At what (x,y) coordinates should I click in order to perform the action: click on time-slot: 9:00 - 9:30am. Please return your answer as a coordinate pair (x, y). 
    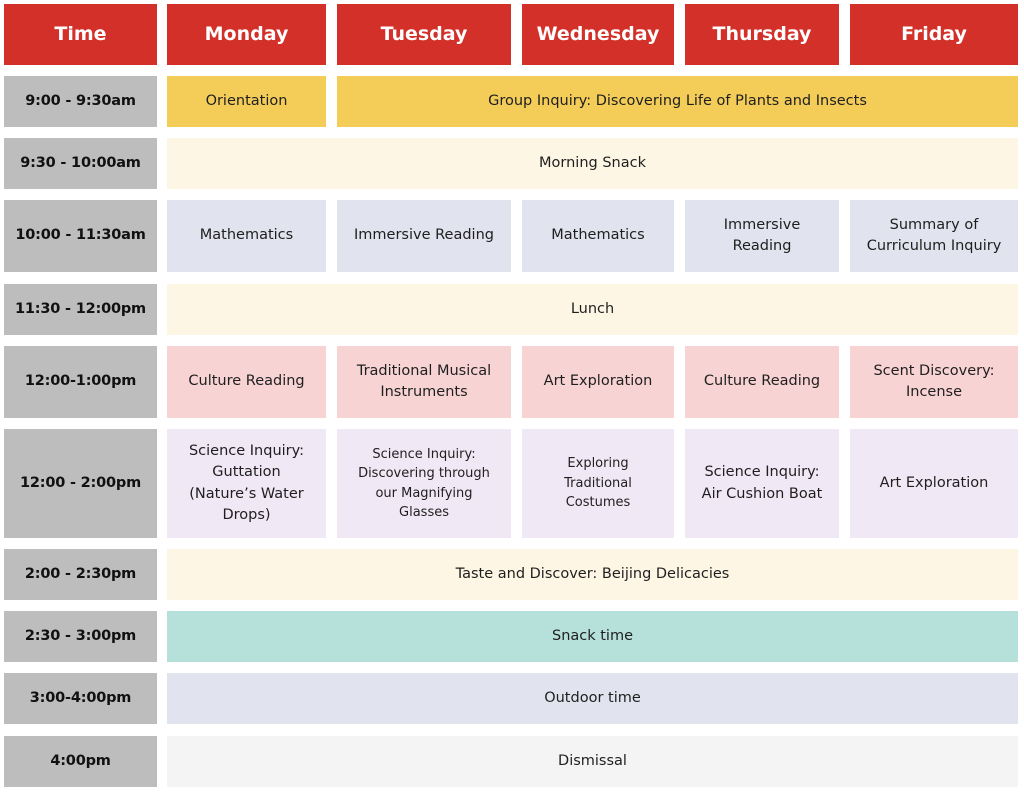
    Looking at the image, I should click on (80, 101).